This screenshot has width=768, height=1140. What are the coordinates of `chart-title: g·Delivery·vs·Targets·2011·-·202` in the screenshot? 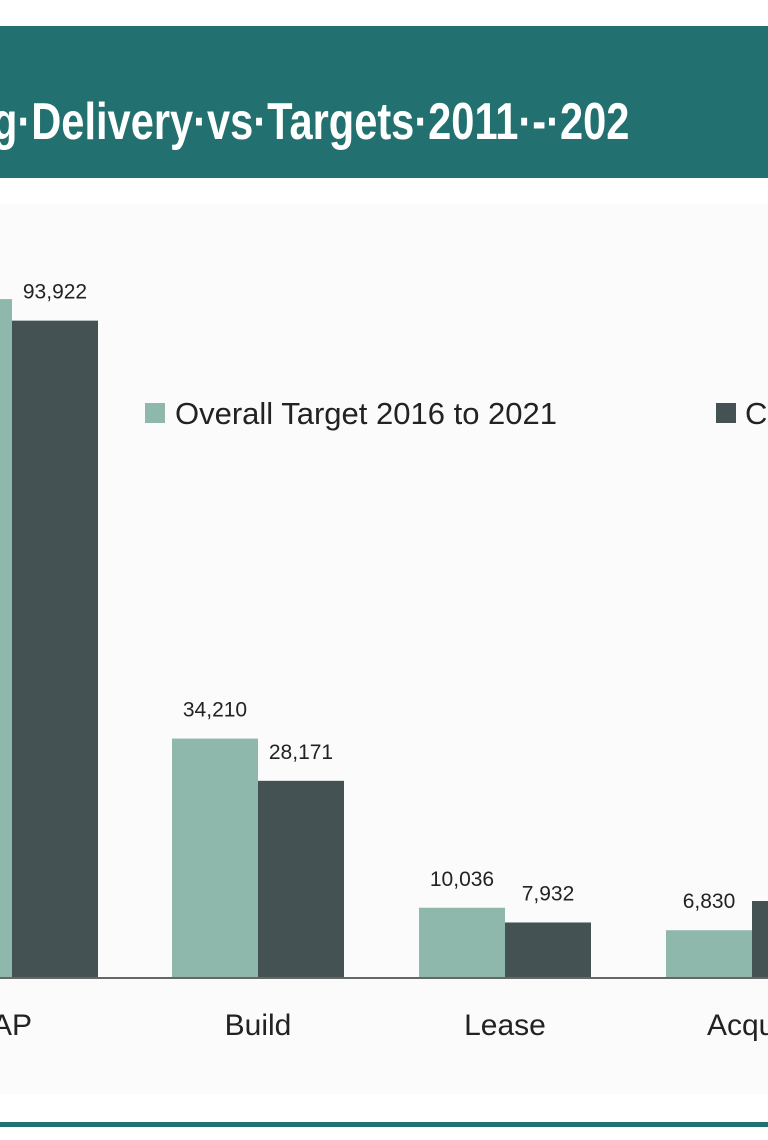 It's located at (315, 122).